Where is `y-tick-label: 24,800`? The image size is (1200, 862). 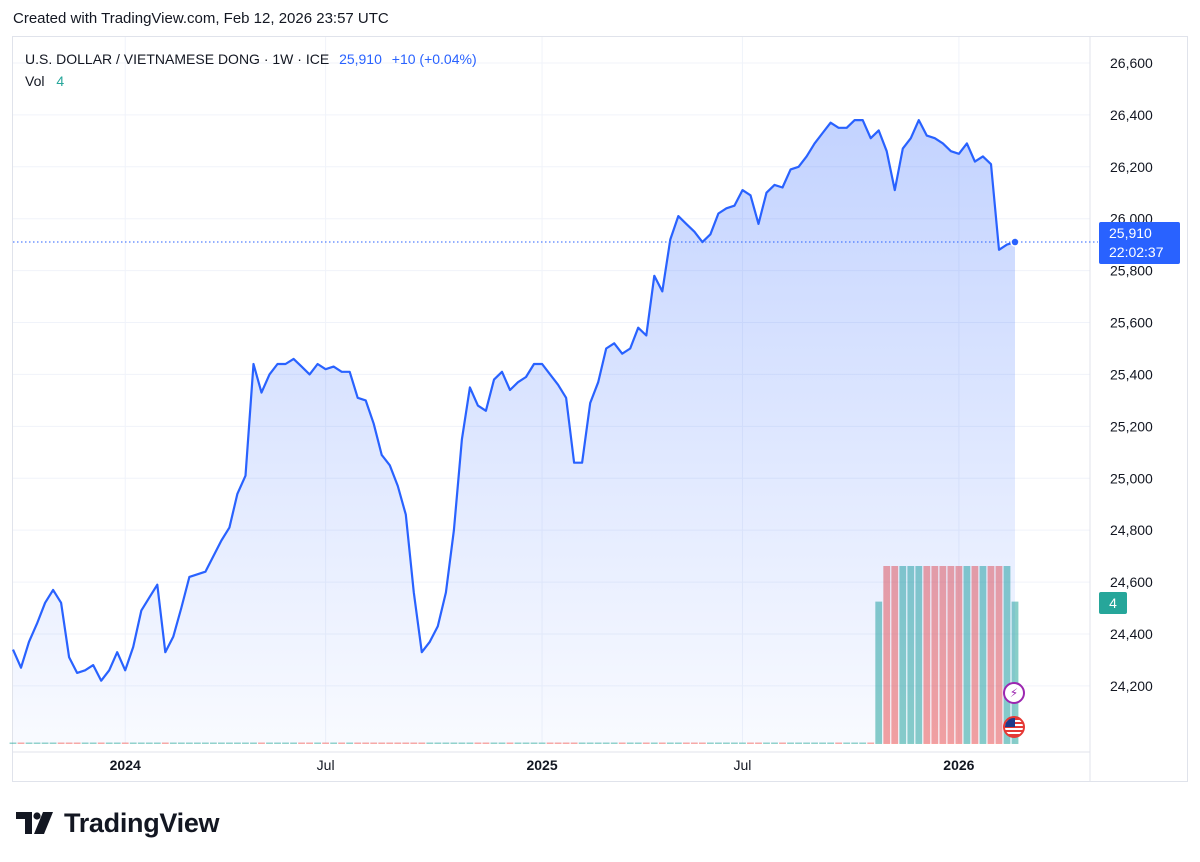
y-tick-label: 24,800 is located at coordinates (1131, 530).